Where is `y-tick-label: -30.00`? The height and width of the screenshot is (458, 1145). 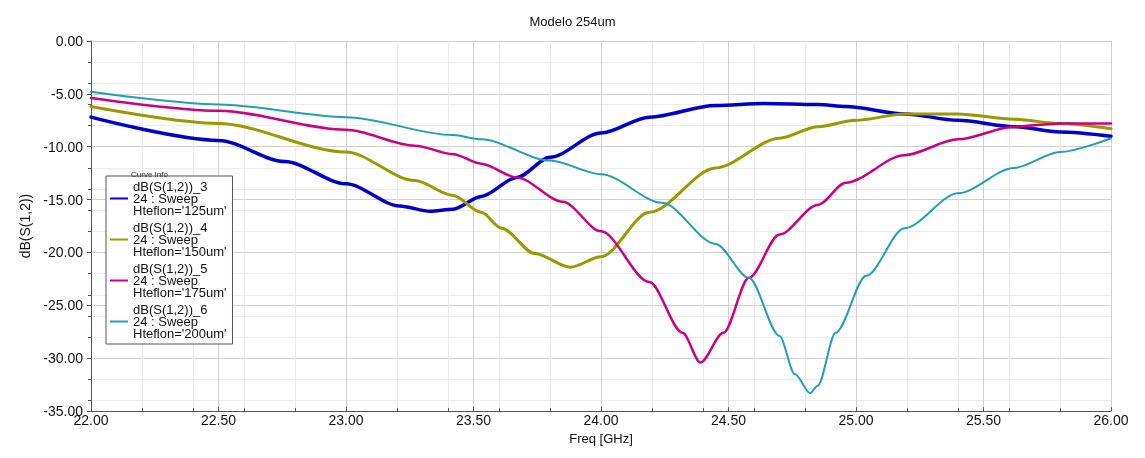
y-tick-label: -30.00 is located at coordinates (63, 358).